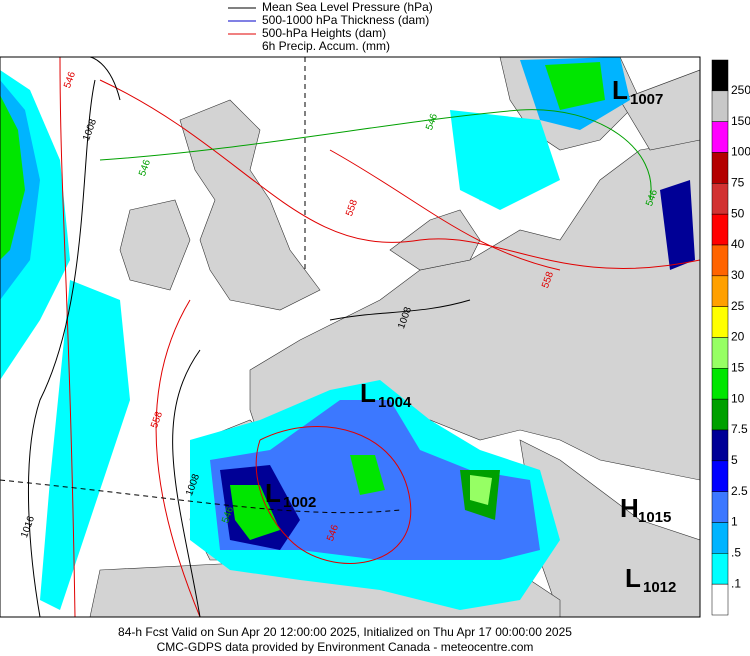 Image resolution: width=750 pixels, height=656 pixels. What do you see at coordinates (738, 183) in the screenshot?
I see `colorbar-label: 75` at bounding box center [738, 183].